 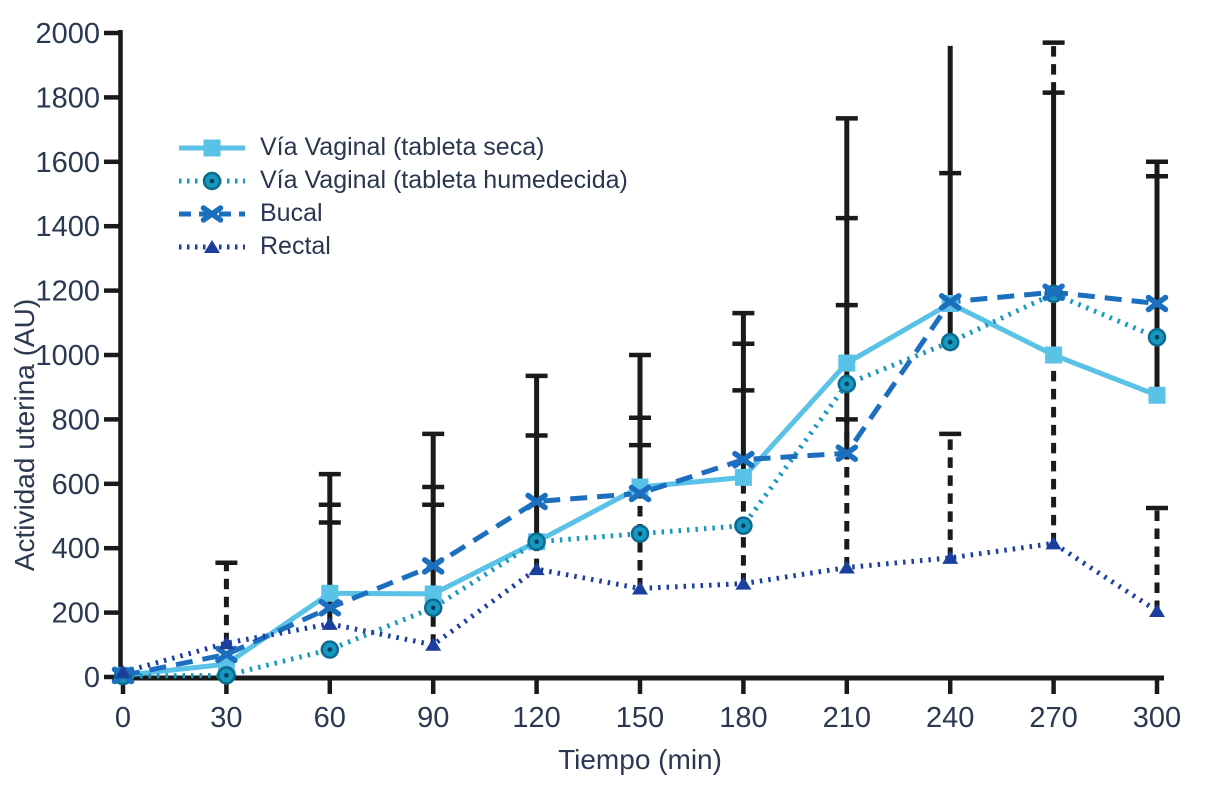 What do you see at coordinates (76, 614) in the screenshot?
I see `svg-text: 200` at bounding box center [76, 614].